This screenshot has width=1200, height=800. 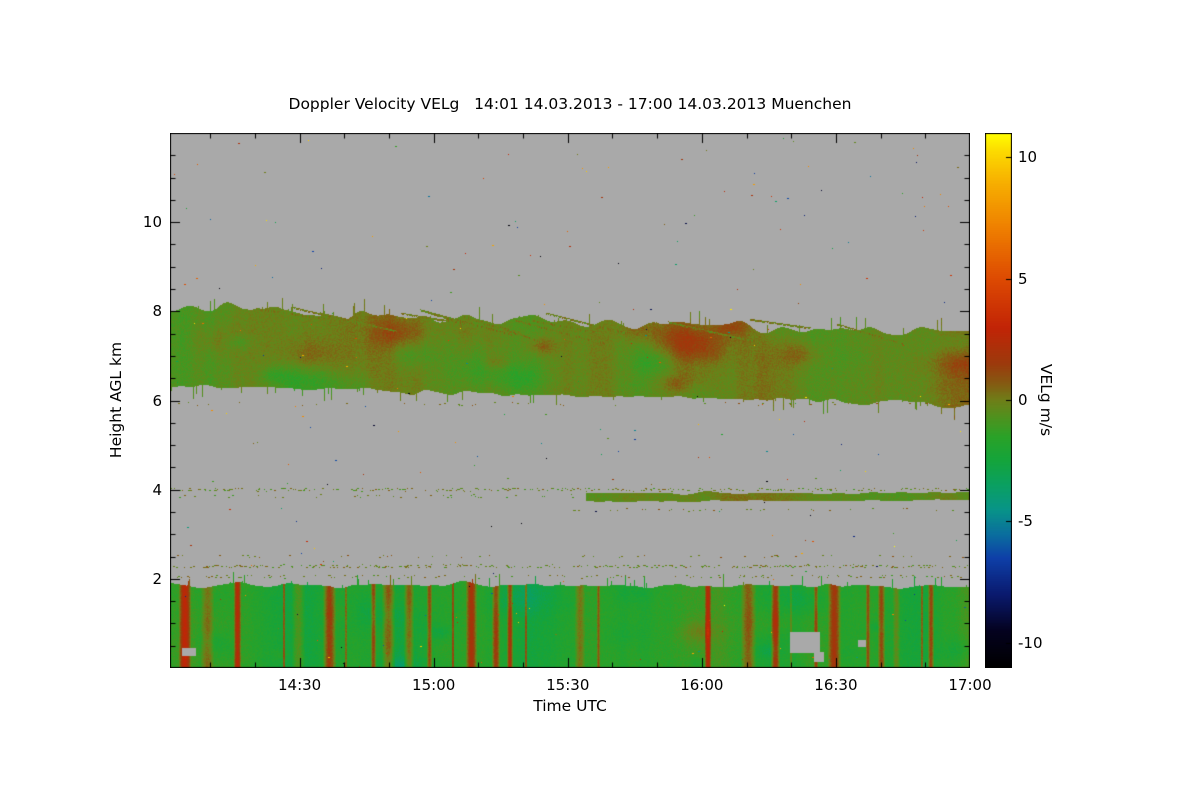 What do you see at coordinates (970, 685) in the screenshot?
I see `x-tick-label: 17:00` at bounding box center [970, 685].